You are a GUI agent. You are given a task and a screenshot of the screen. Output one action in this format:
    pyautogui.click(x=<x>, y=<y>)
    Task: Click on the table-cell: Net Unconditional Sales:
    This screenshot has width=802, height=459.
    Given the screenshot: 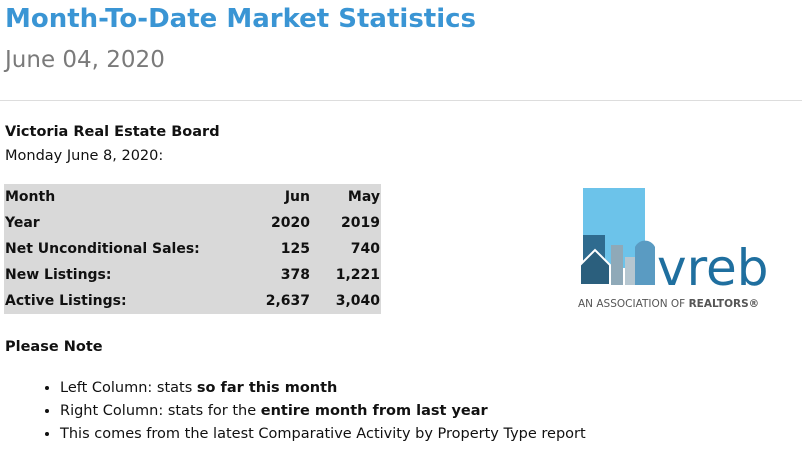 What is the action you would take?
    pyautogui.click(x=102, y=249)
    